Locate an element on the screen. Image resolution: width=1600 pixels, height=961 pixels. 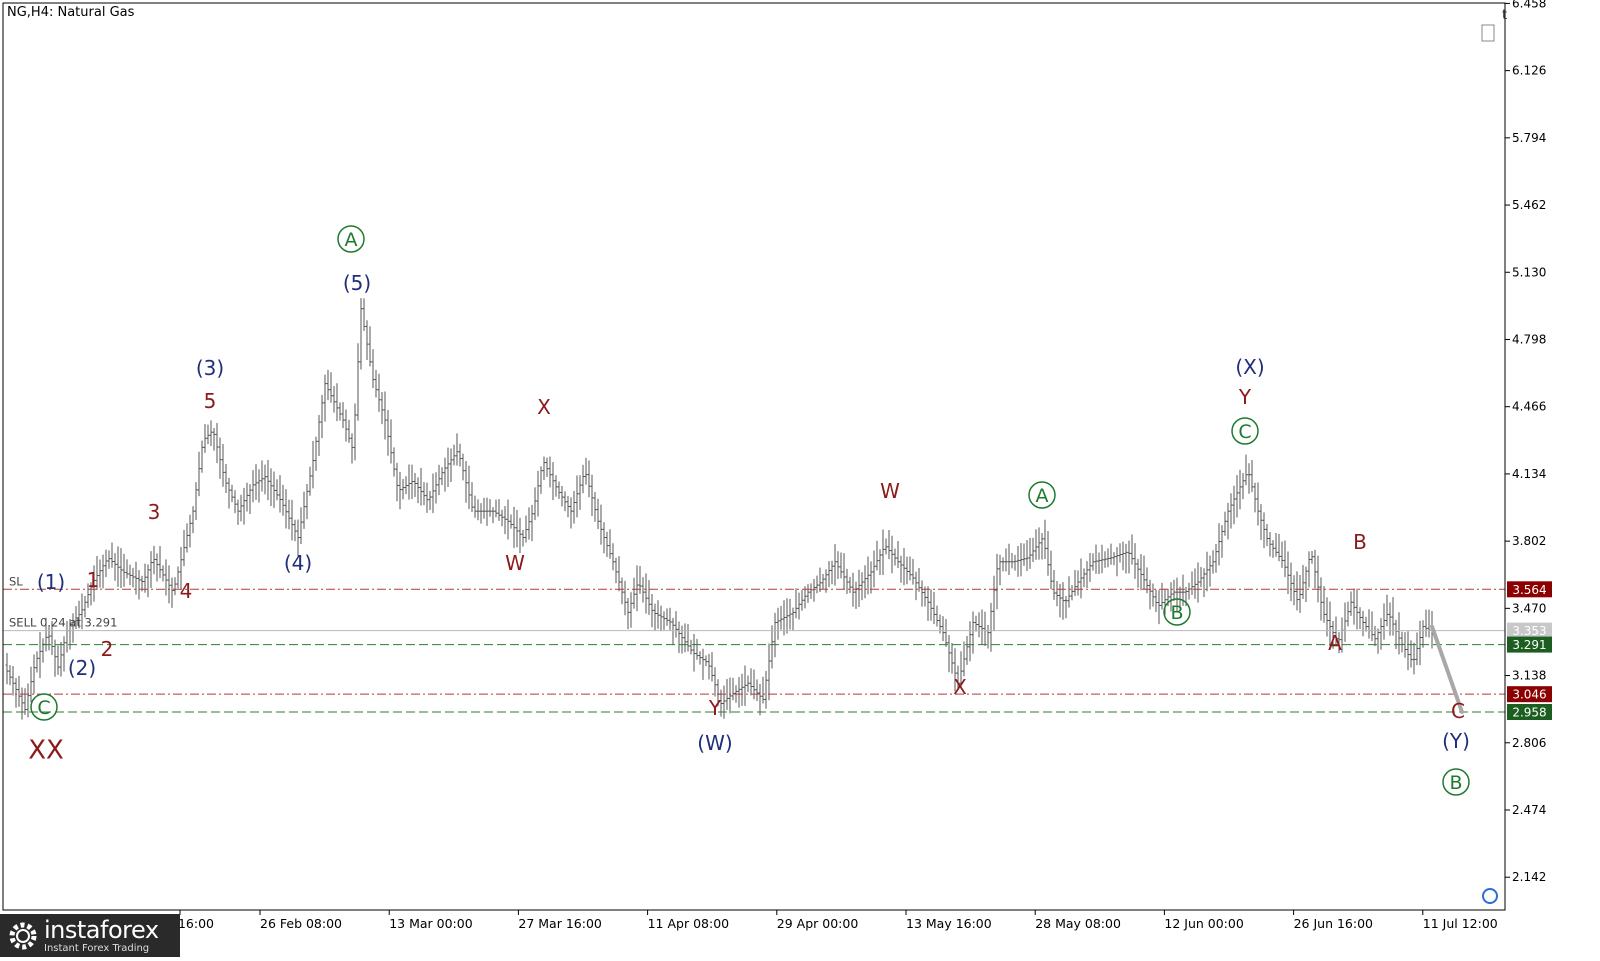
wave-label: 1 is located at coordinates (93, 580).